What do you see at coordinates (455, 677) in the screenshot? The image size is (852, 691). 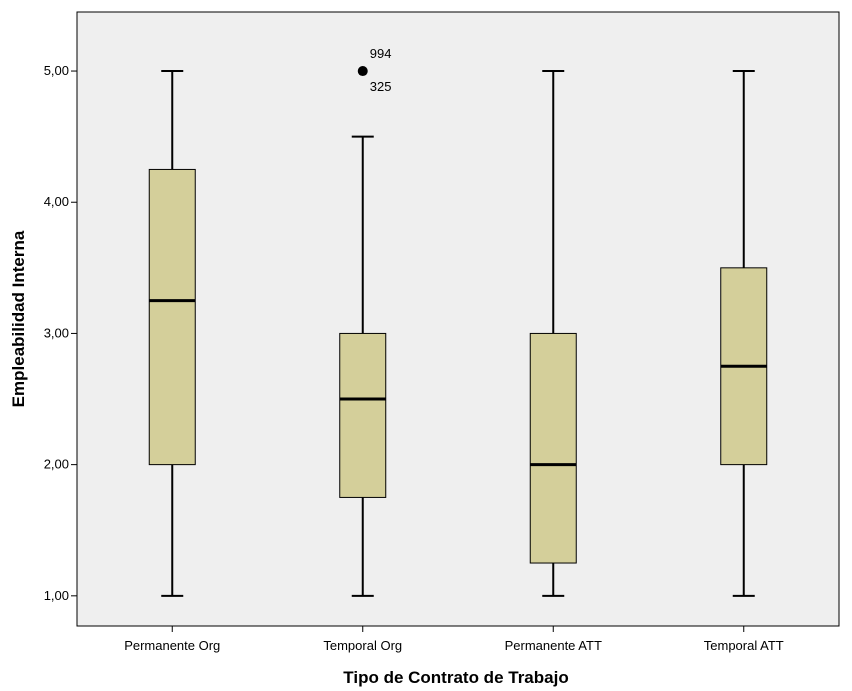 I see `x-axis-title: Tipo de Contrato de Trabajo` at bounding box center [455, 677].